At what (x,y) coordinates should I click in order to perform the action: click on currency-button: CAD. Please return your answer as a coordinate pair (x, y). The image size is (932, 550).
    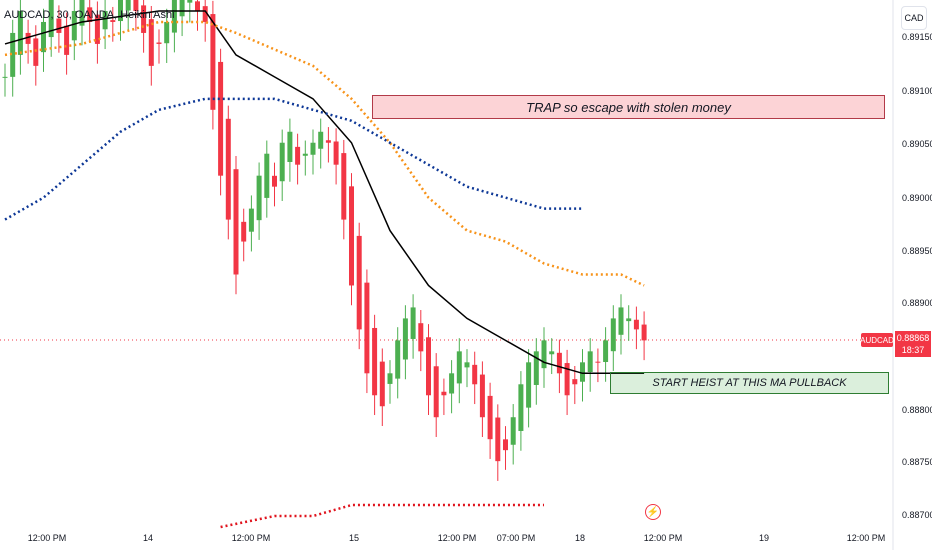
    Looking at the image, I should click on (914, 18).